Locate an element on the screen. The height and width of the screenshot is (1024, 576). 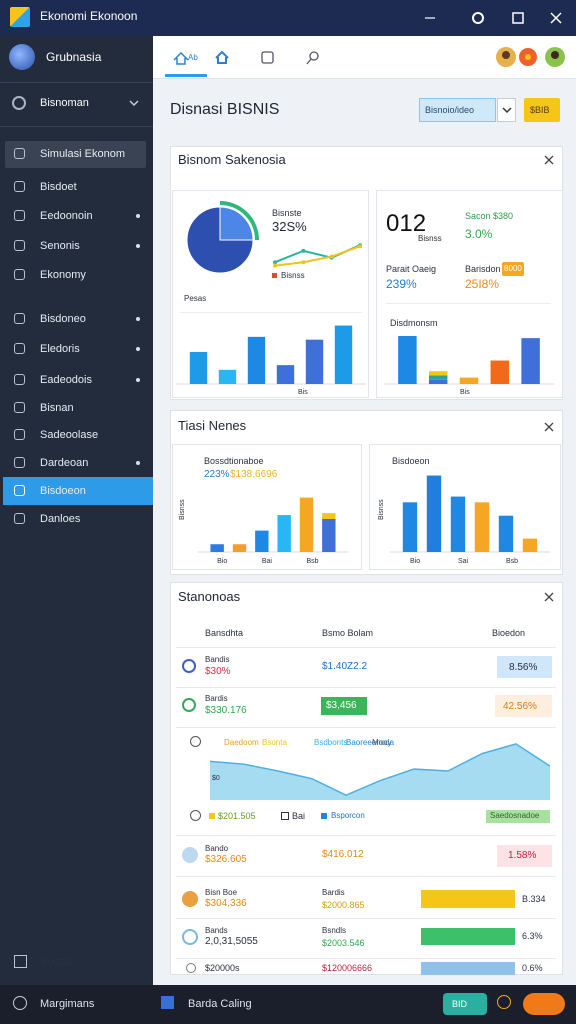
nav-item: Danloes is located at coordinates (60, 519).